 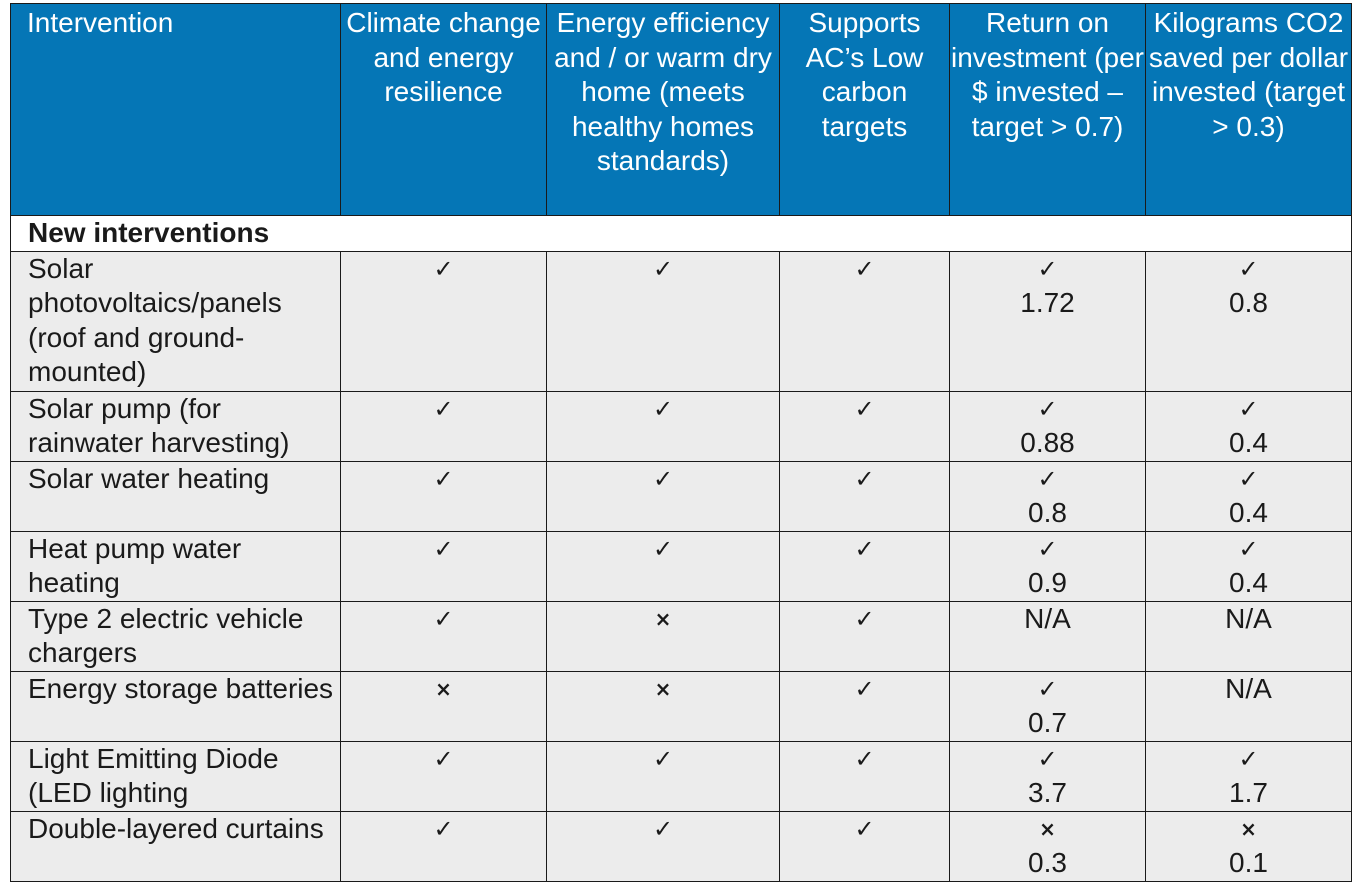 What do you see at coordinates (1047, 618) in the screenshot?
I see `roi-value: N/A` at bounding box center [1047, 618].